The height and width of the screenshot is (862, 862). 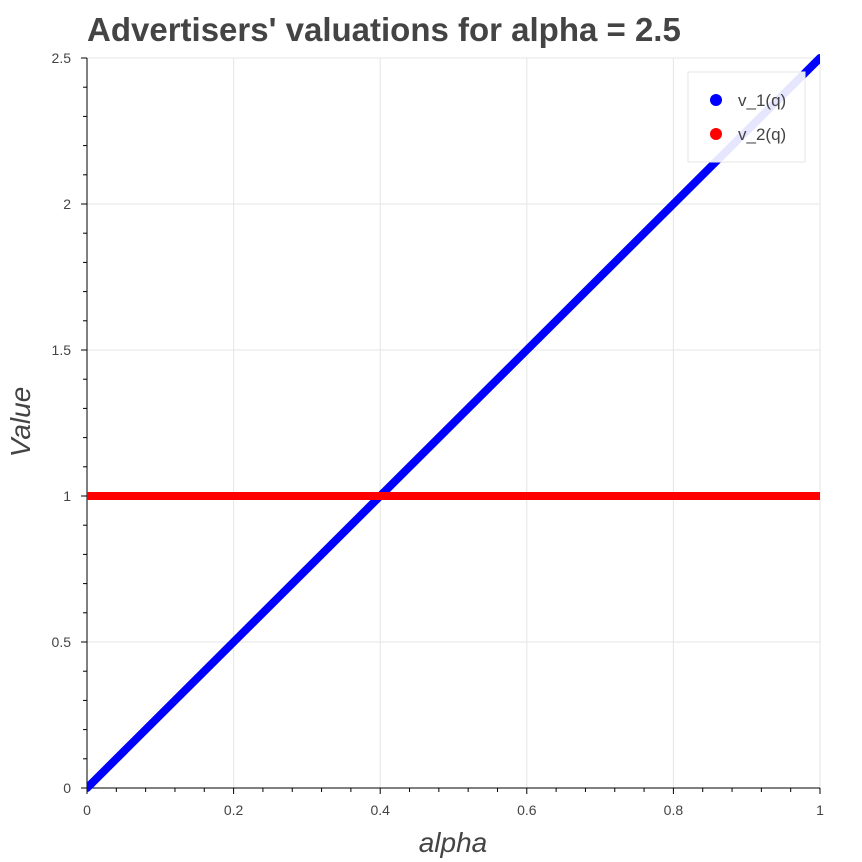 What do you see at coordinates (62, 58) in the screenshot?
I see `y-tick-label: 2.5` at bounding box center [62, 58].